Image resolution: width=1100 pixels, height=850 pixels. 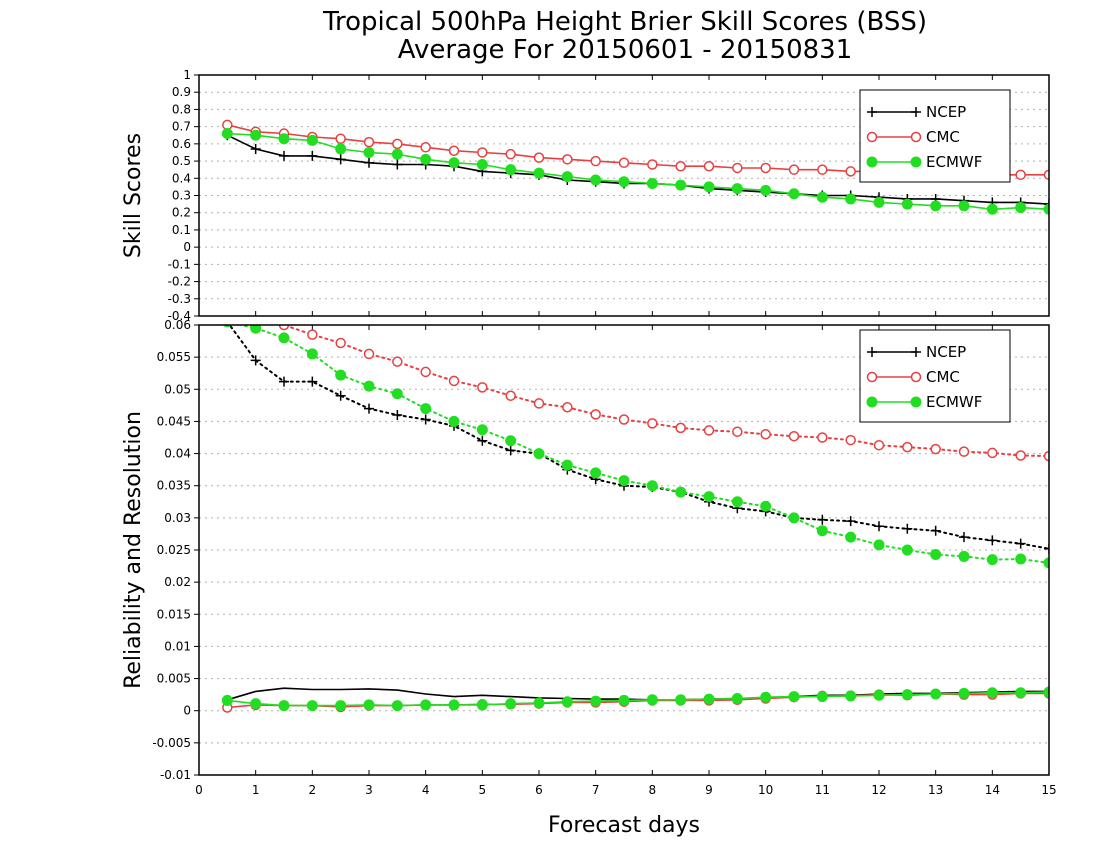 I want to click on x-tick-label: 5, so click(x=483, y=790).